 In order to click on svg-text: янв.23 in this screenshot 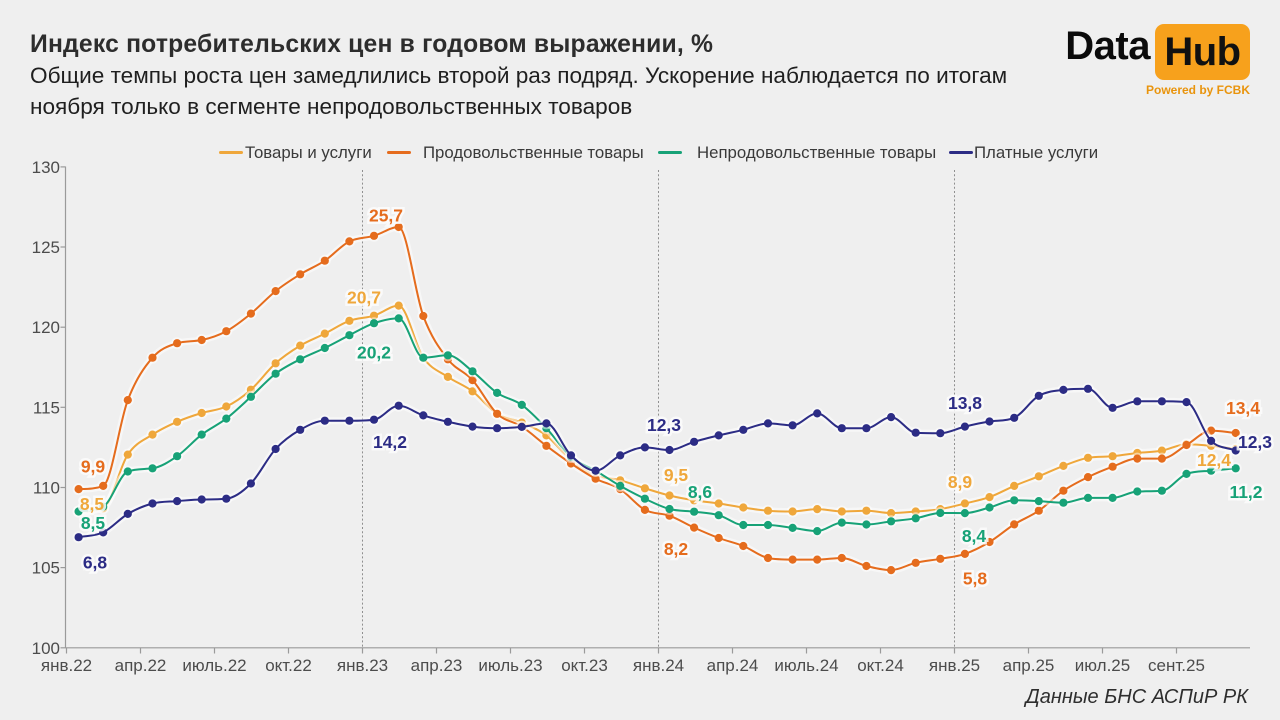, I will do `click(362, 665)`.